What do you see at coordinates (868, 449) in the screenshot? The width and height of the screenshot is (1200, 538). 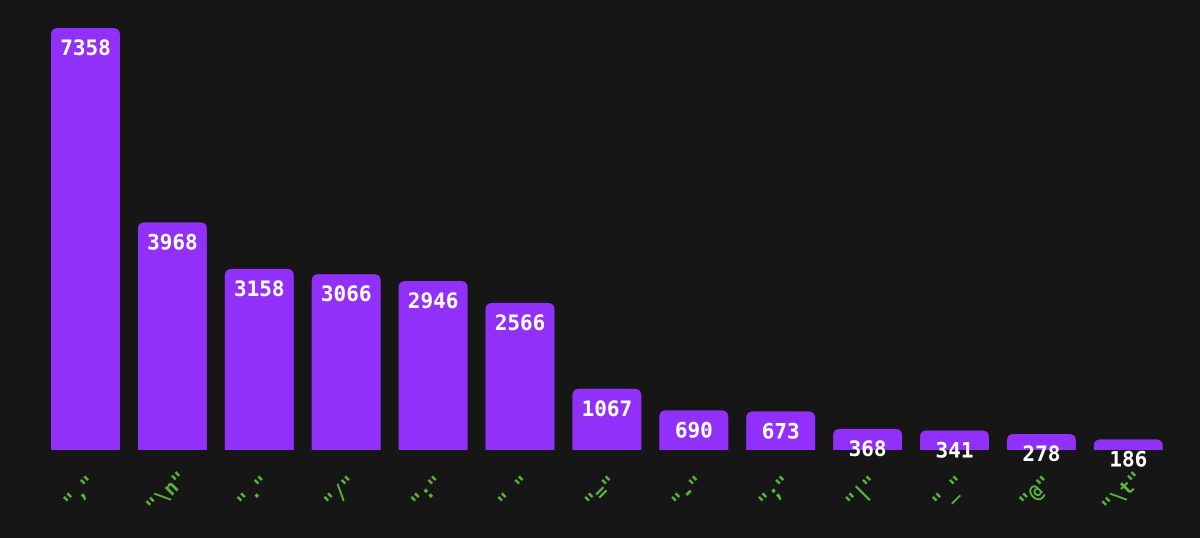 I see `bar-value-label: 368` at bounding box center [868, 449].